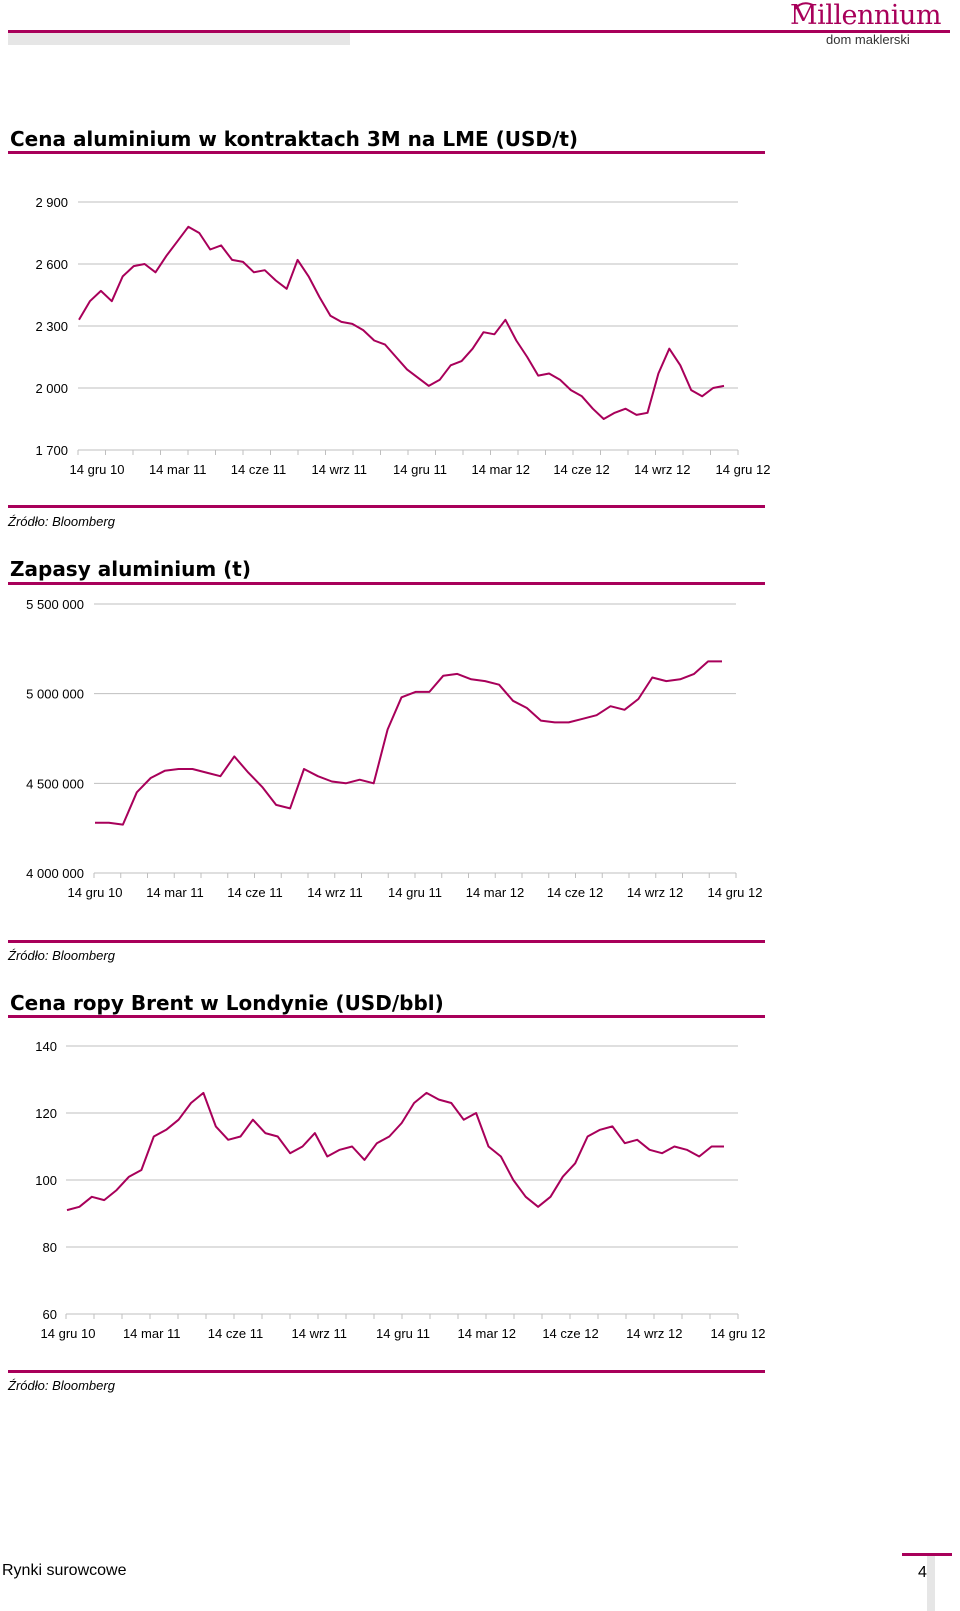  Describe the element at coordinates (46, 1046) in the screenshot. I see `y-tick-label: 140` at that location.